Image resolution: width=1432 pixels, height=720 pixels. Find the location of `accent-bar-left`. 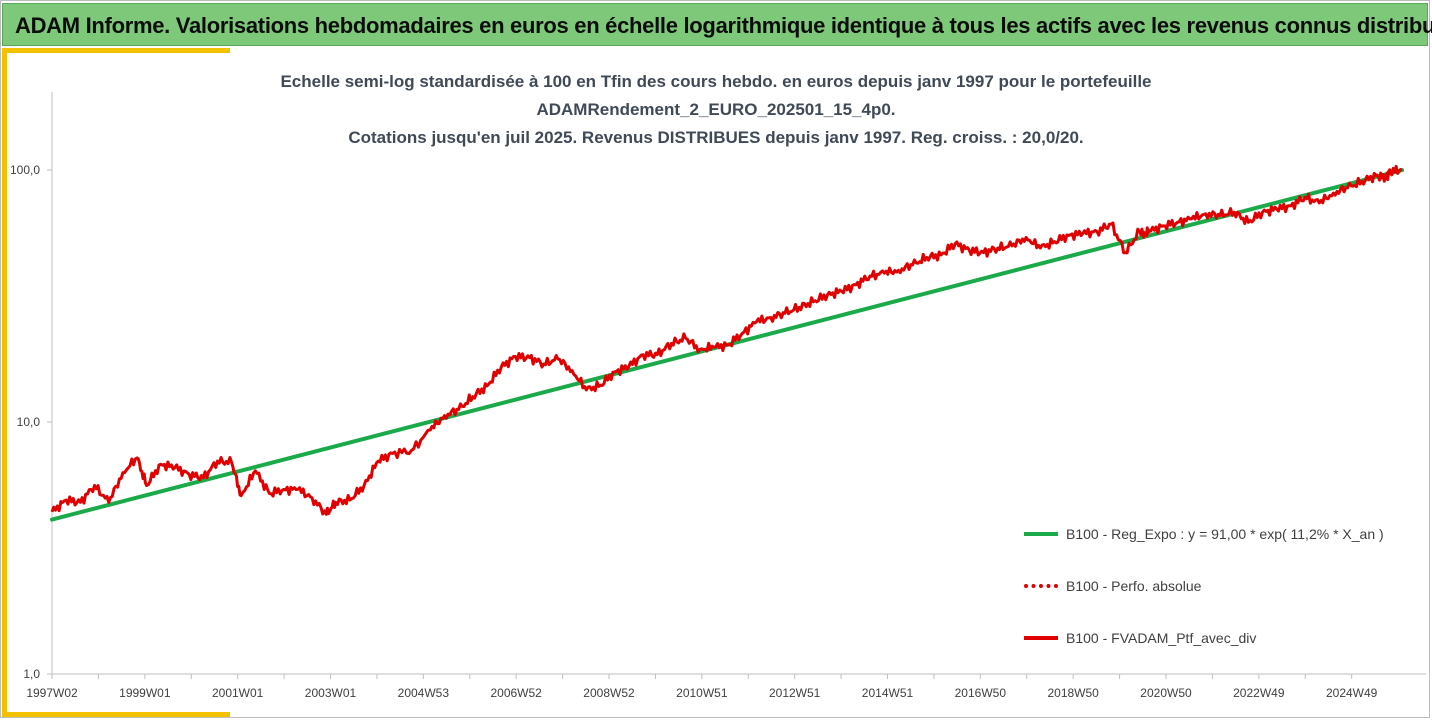

accent-bar-left is located at coordinates (4, 382).